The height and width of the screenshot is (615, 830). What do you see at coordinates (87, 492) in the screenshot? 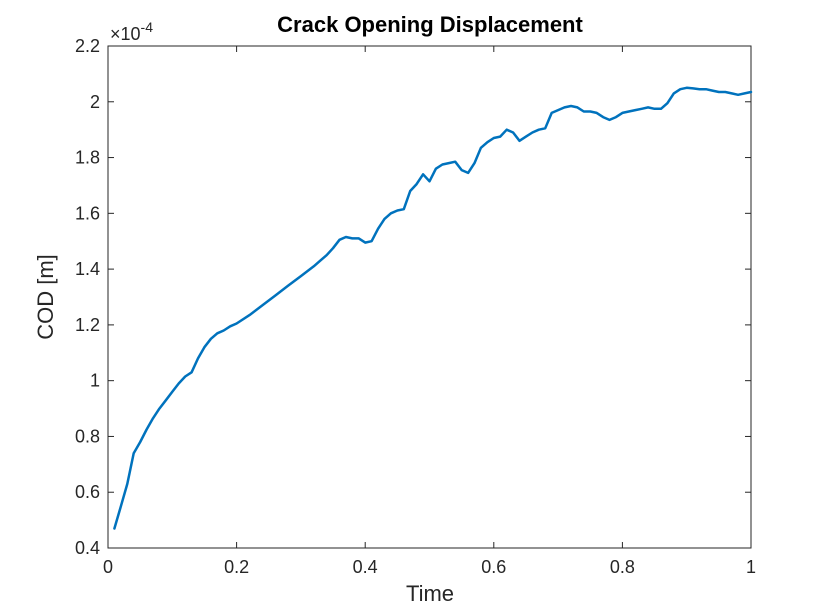
I see `y-tick-label: 0.6` at bounding box center [87, 492].